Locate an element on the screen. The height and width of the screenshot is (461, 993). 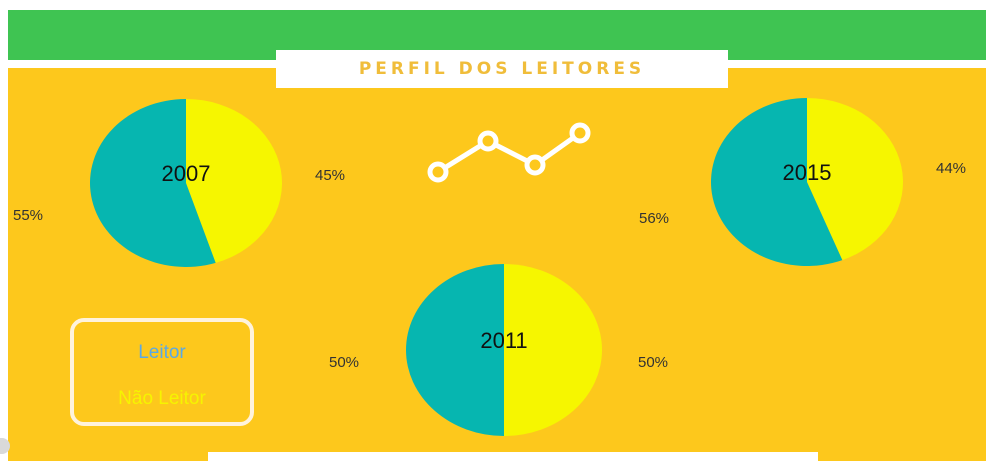
pie-2011-nao-leitor-label: 50% is located at coordinates (653, 362).